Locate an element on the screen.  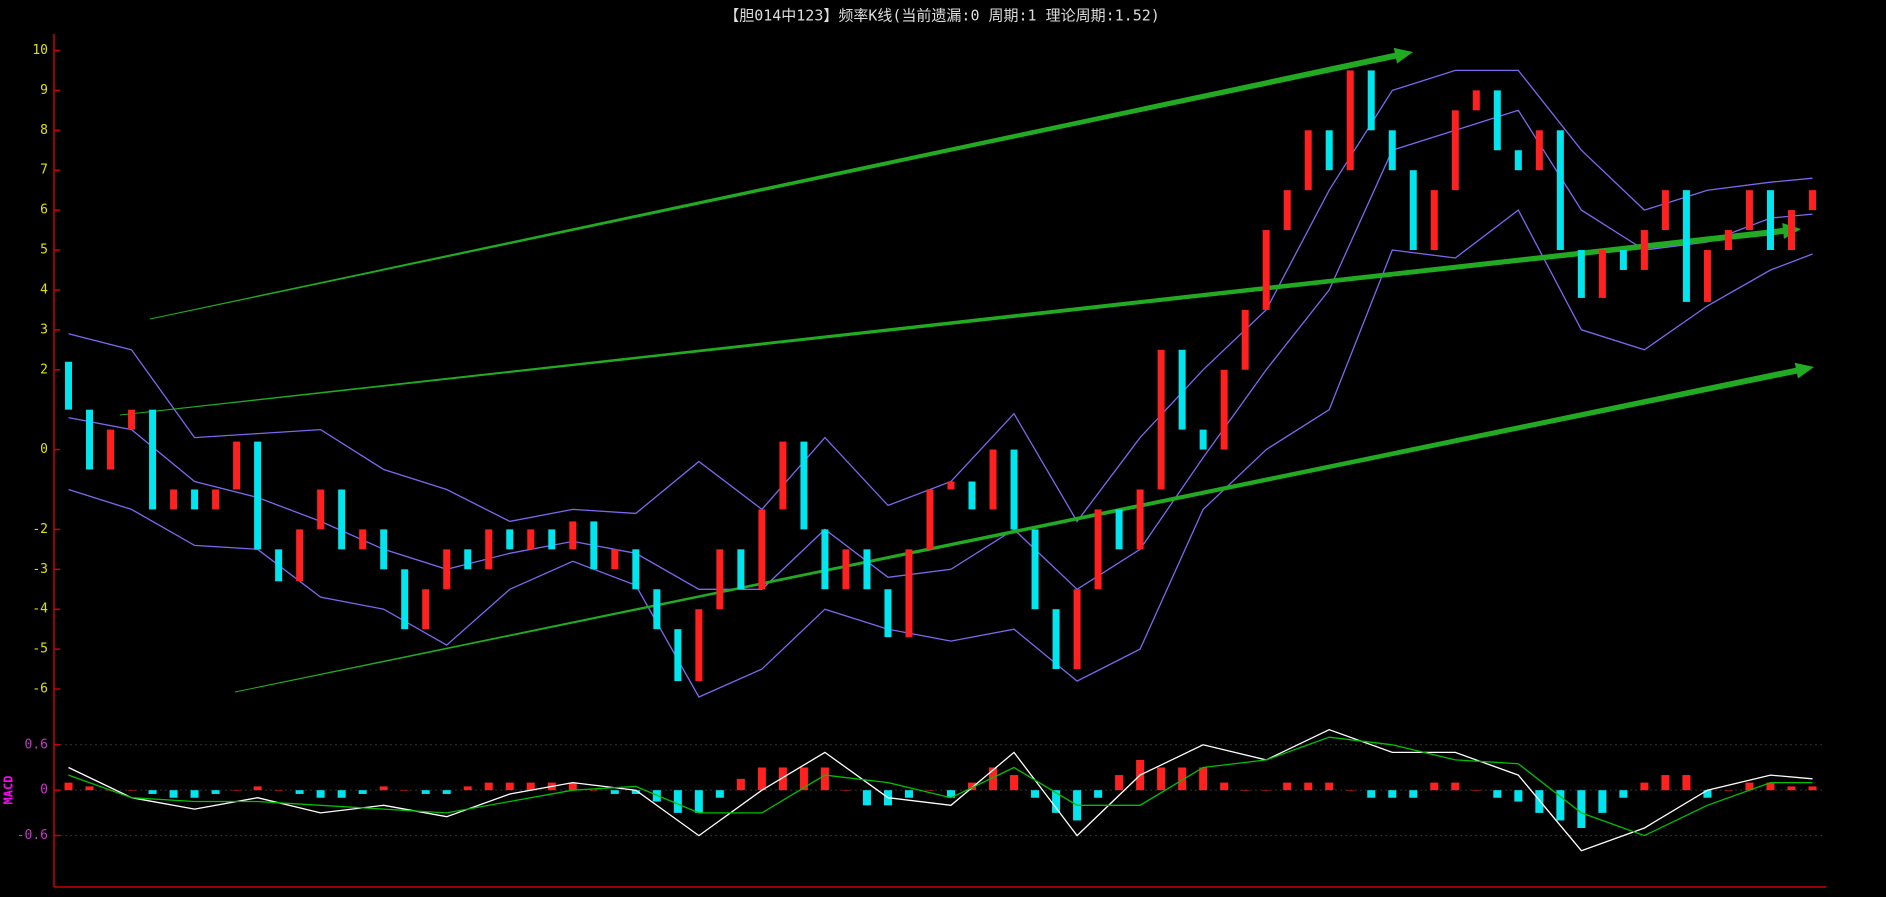
y-tick-label: -2 is located at coordinates (40, 529).